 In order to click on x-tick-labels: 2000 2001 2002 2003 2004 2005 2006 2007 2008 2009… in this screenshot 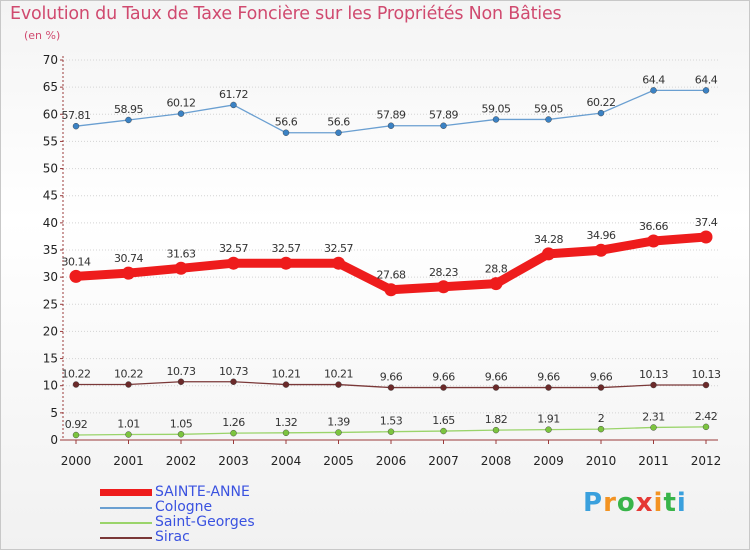, I will do `click(391, 461)`.